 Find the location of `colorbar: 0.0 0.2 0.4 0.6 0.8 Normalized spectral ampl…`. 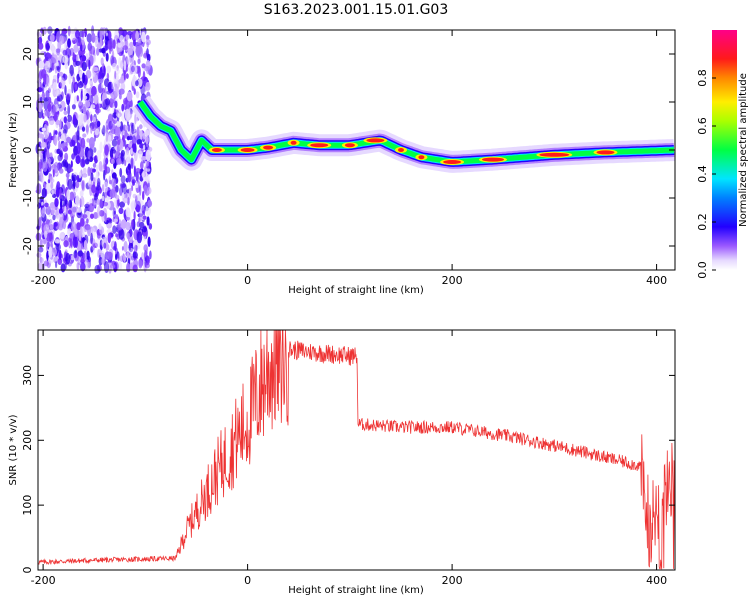

colorbar: 0.0 0.2 0.4 0.6 0.8 Normalized spectral ampl… is located at coordinates (722, 154).